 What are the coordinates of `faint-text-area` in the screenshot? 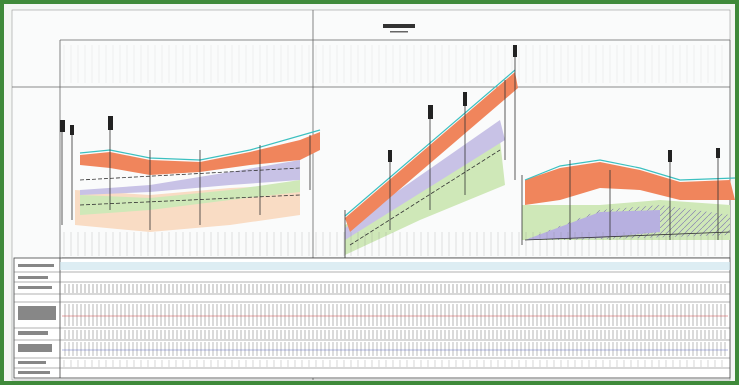 It's located at (394, 64).